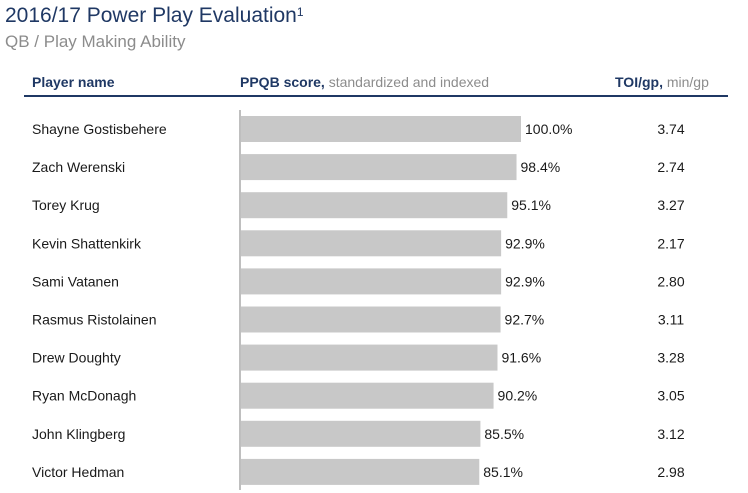 This screenshot has width=748, height=493. I want to click on ppqb-score-label: 98.4%, so click(541, 167).